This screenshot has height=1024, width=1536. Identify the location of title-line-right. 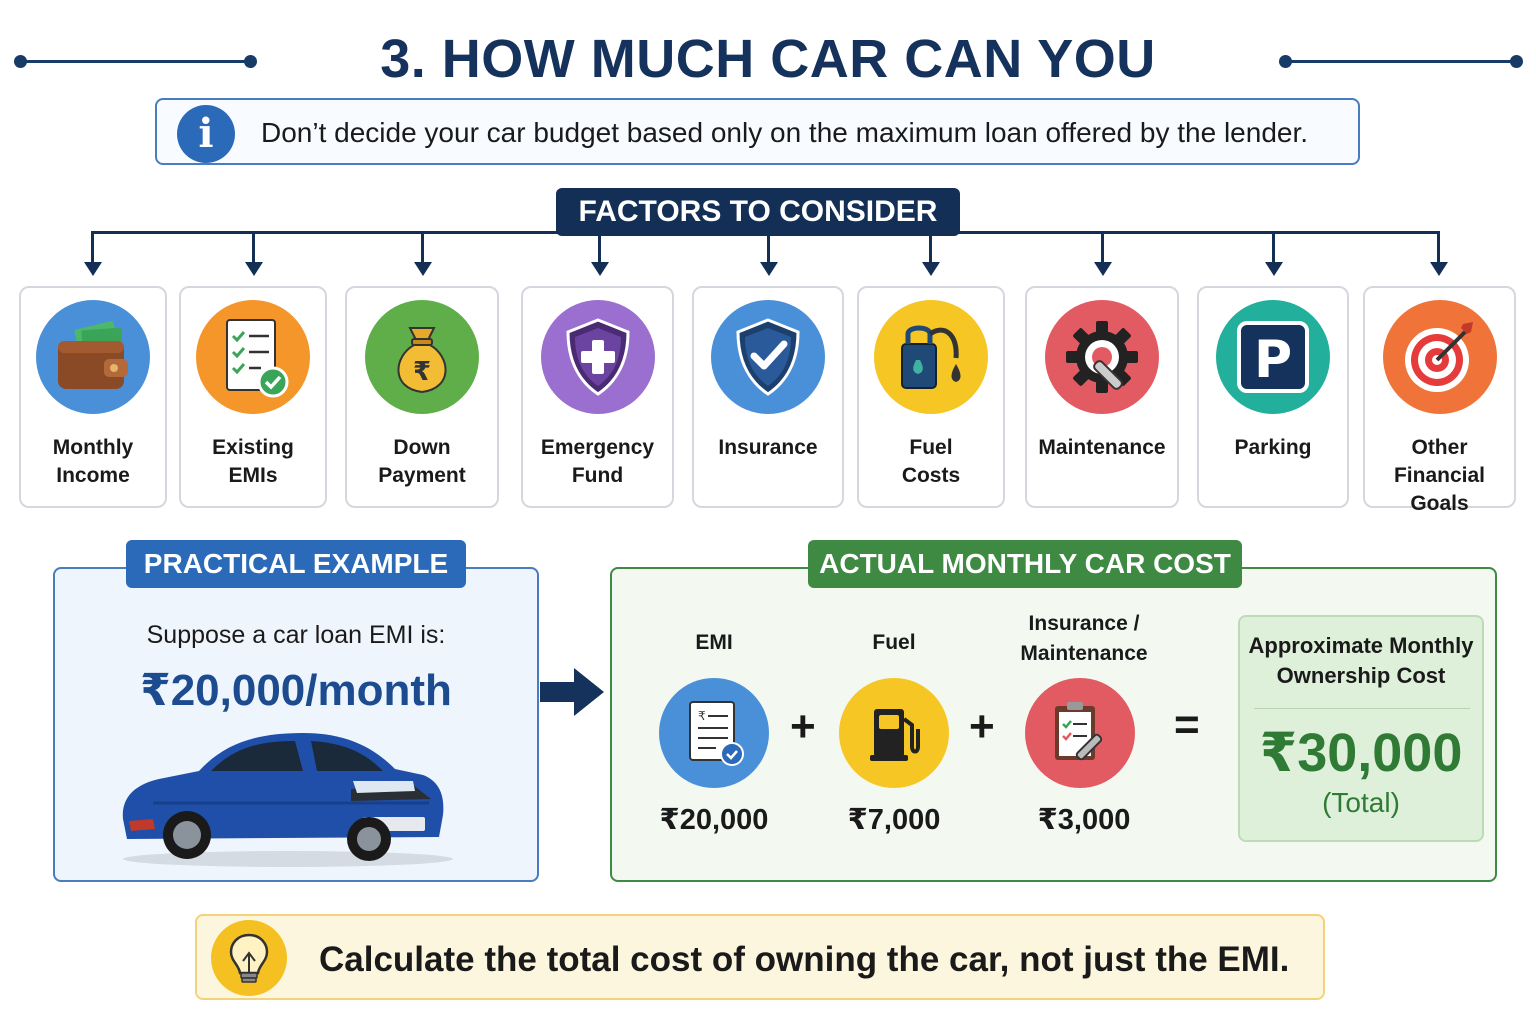
(1400, 61).